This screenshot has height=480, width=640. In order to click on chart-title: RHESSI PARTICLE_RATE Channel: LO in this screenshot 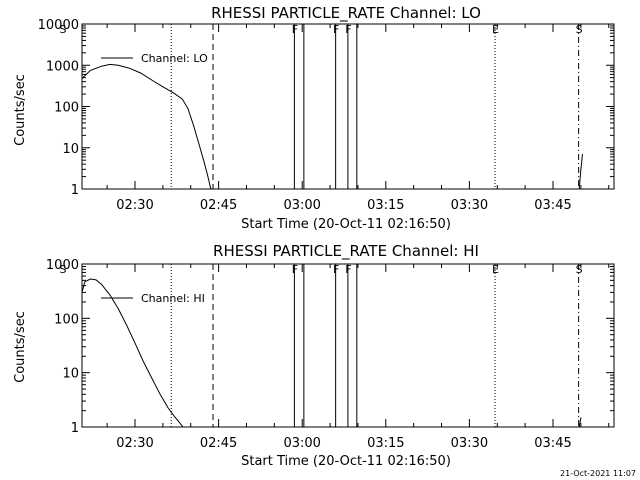, I will do `click(346, 13)`.